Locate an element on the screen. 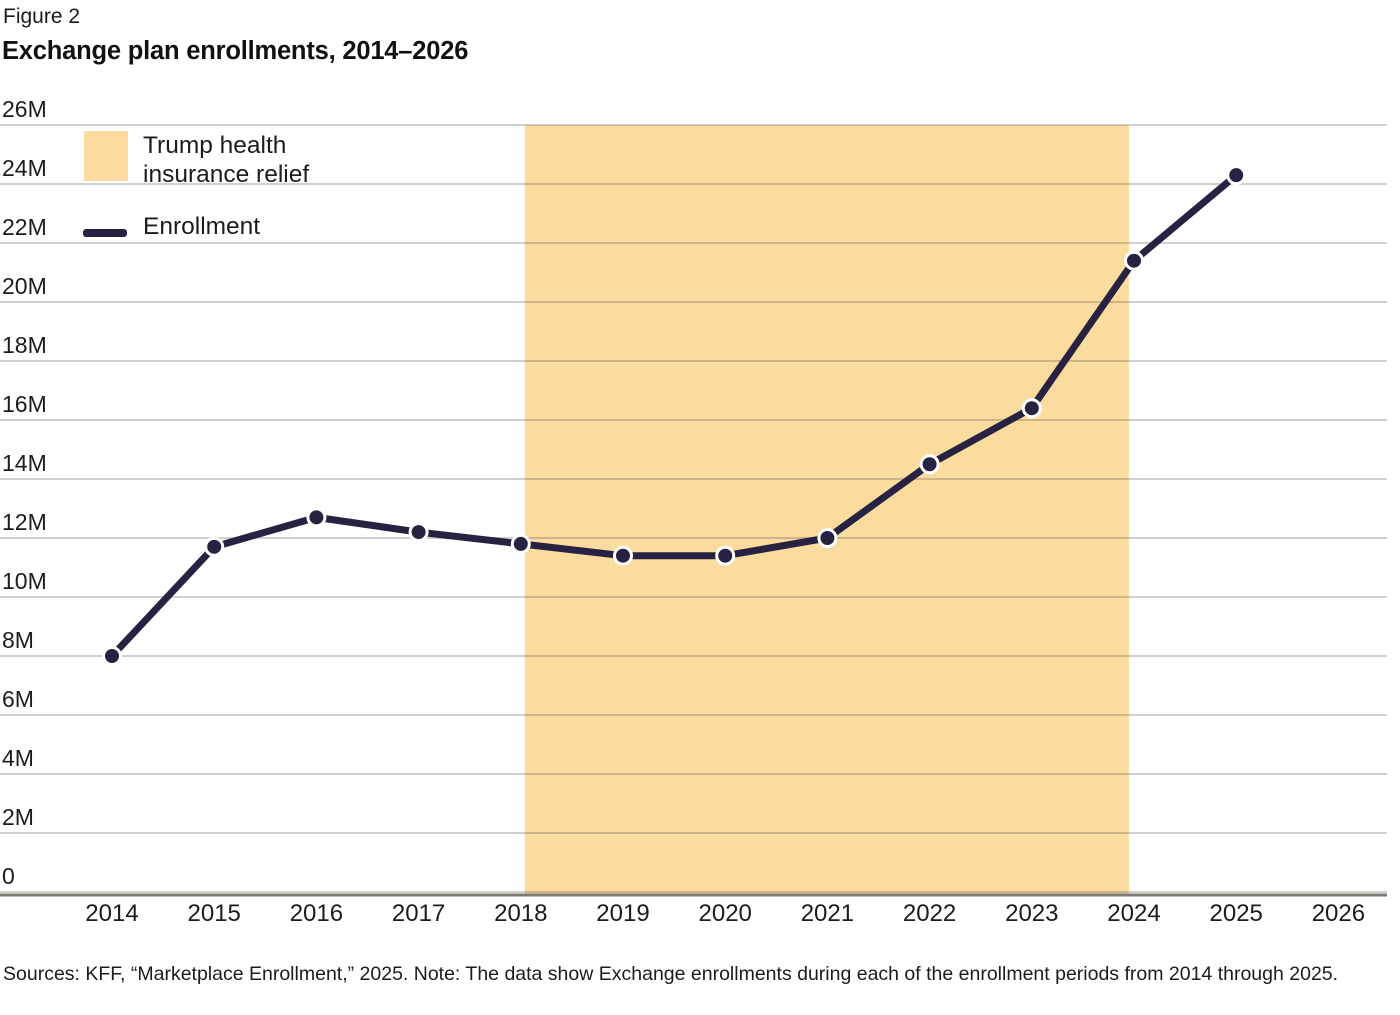 The width and height of the screenshot is (1400, 1015). y-tick-label: 26M is located at coordinates (24, 109).